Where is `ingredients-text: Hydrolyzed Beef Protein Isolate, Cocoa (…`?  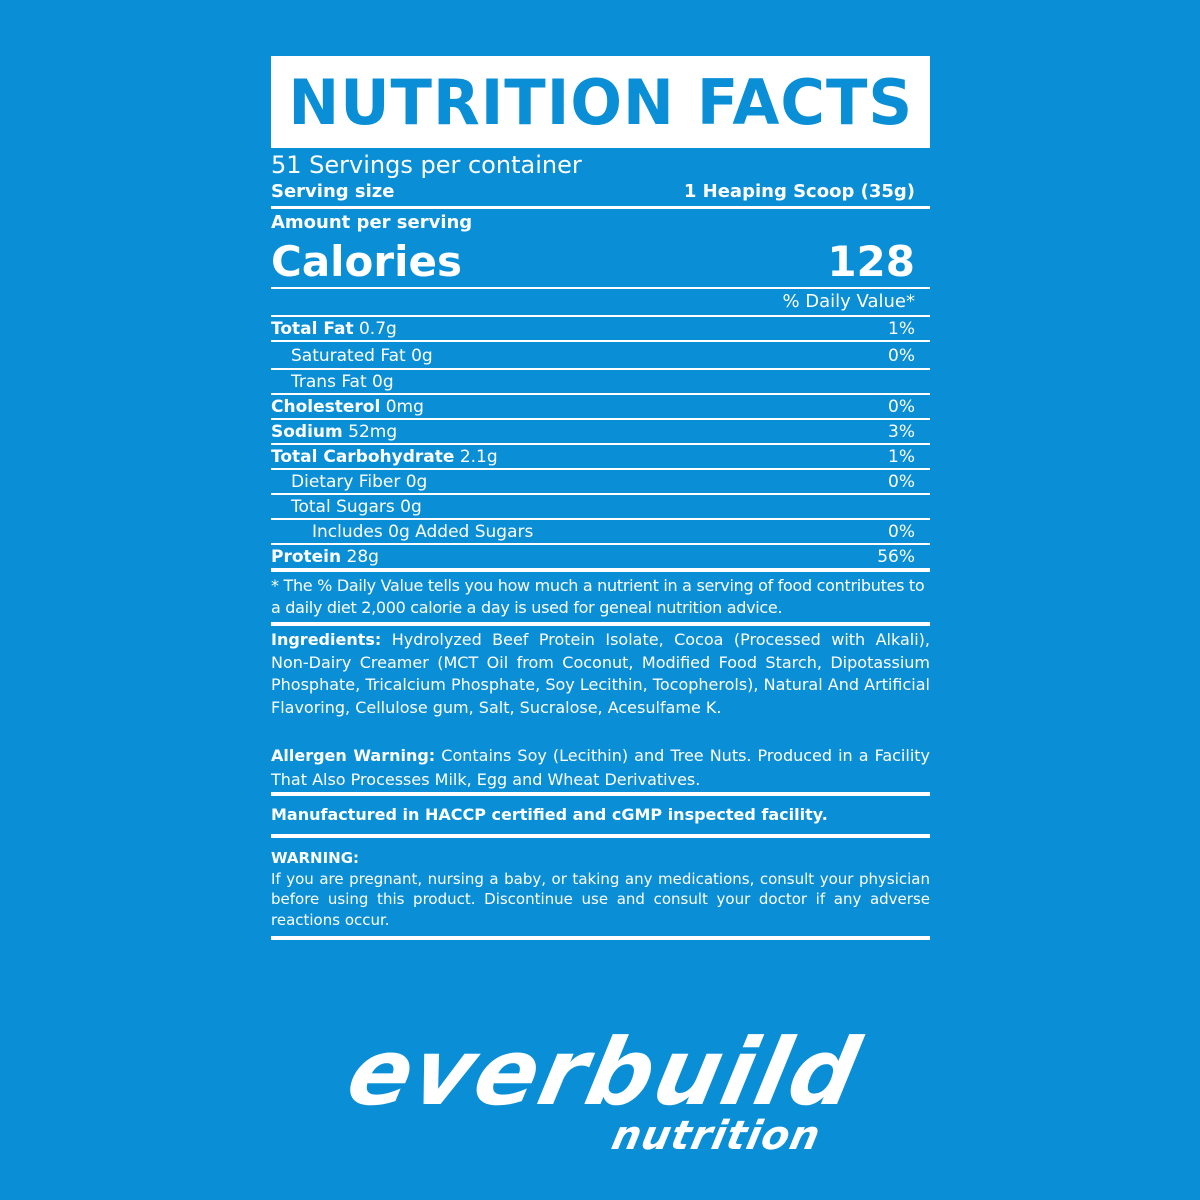
ingredients-text: Hydrolyzed Beef Protein Isolate, Cocoa (… is located at coordinates (600, 673).